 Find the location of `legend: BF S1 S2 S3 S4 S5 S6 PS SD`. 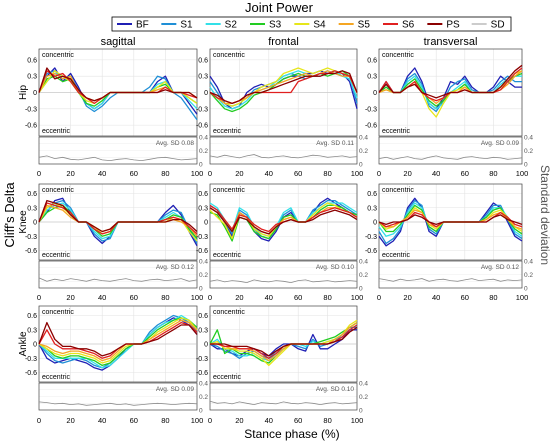

legend: BF S1 S2 S3 S4 S5 S6 PS SD is located at coordinates (311, 24).